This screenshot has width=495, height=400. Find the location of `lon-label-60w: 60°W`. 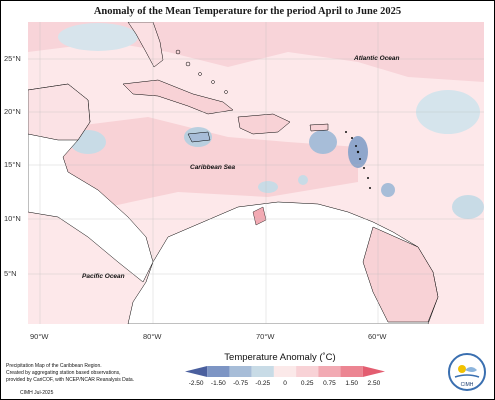

lon-label-60w: 60°W is located at coordinates (377, 336).